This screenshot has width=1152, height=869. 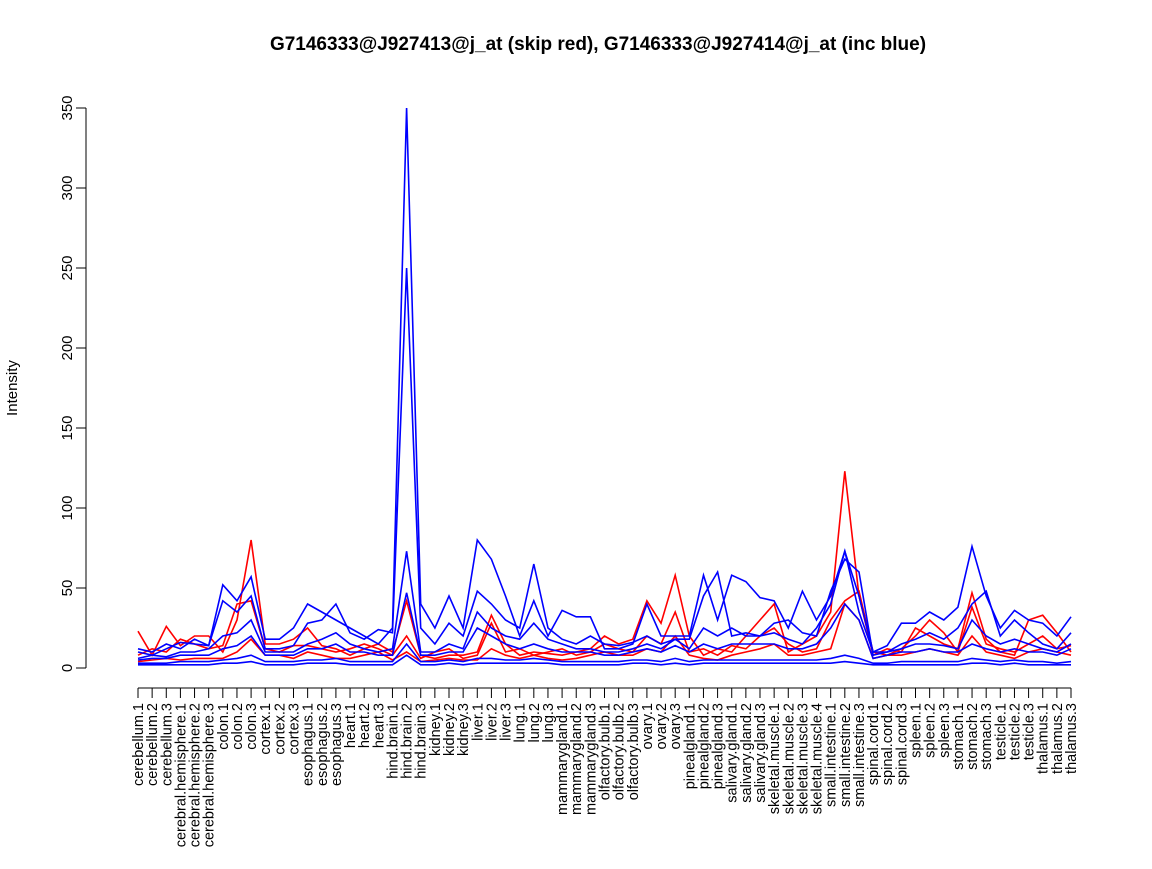 What do you see at coordinates (408, 741) in the screenshot?
I see `x-tick-label: hind.brain.2` at bounding box center [408, 741].